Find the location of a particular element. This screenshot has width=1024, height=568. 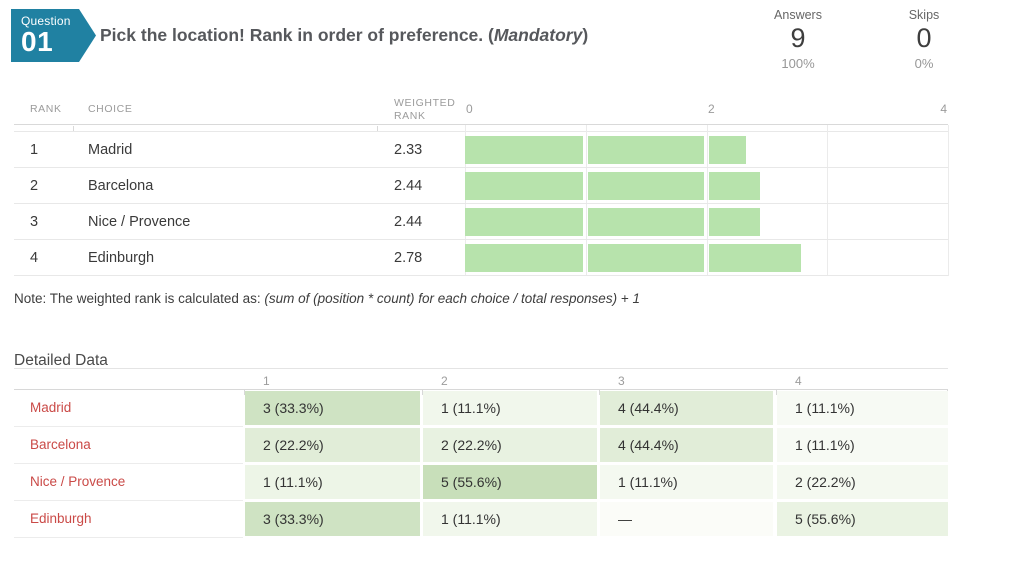

rank-table-header: RANK CHOICE WEIGHTED RANK 0 2 4 is located at coordinates (481, 110).